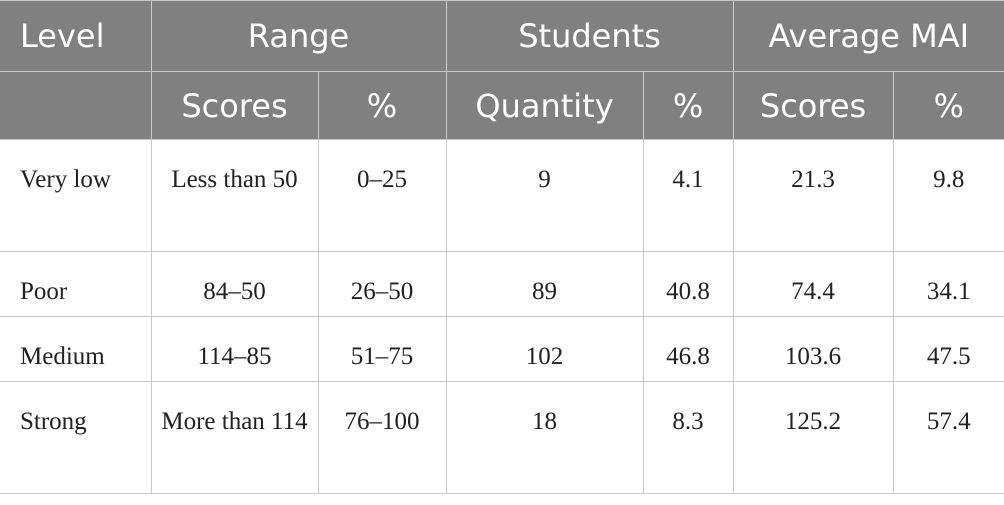 The image size is (1004, 505). I want to click on header-row: Level Range Students Average MAI, so click(502, 36).